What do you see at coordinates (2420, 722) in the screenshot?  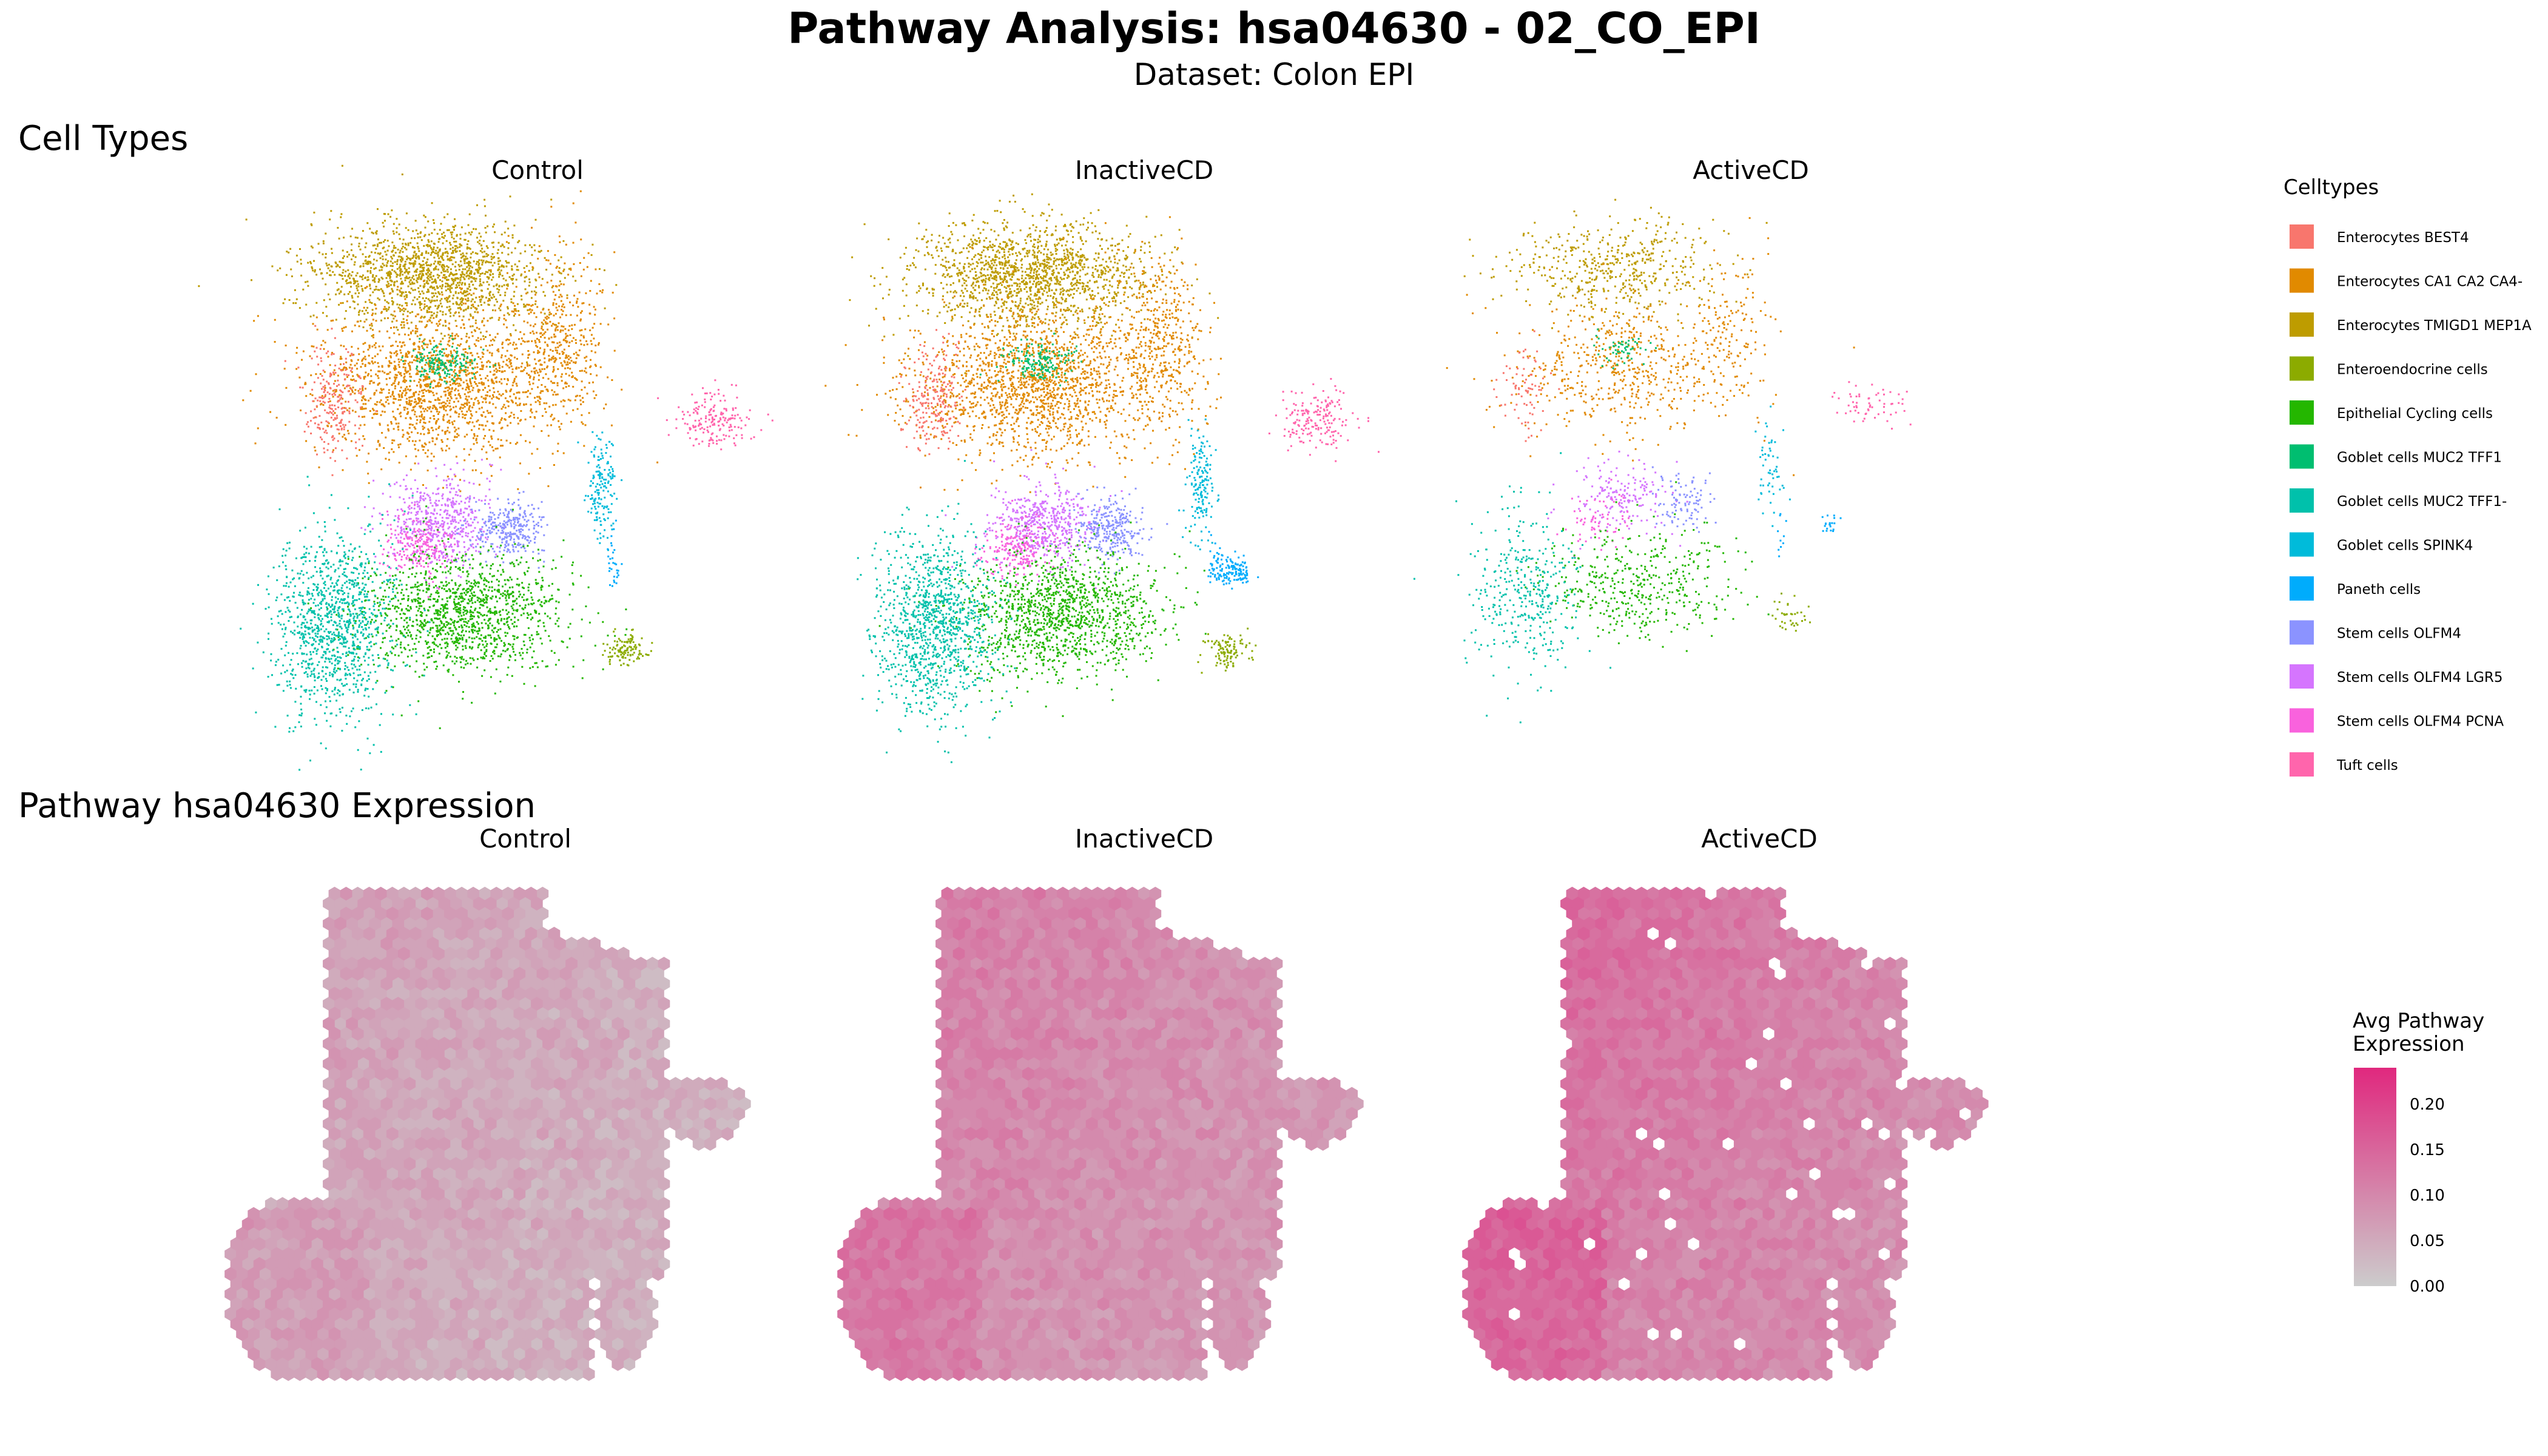 I see `legend-label-11: Stem cells OLFM4 PCNA` at bounding box center [2420, 722].